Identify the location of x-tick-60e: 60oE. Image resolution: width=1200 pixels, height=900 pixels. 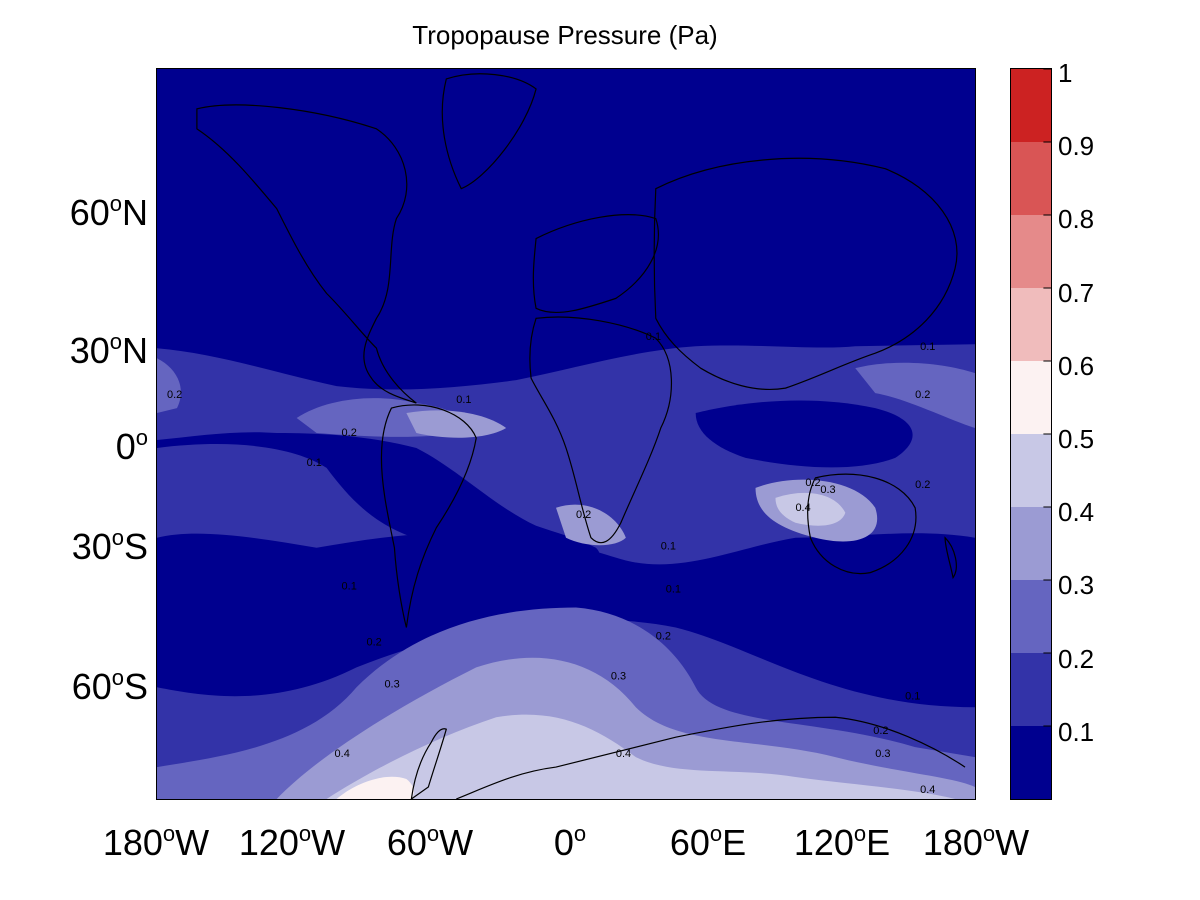
(708, 842).